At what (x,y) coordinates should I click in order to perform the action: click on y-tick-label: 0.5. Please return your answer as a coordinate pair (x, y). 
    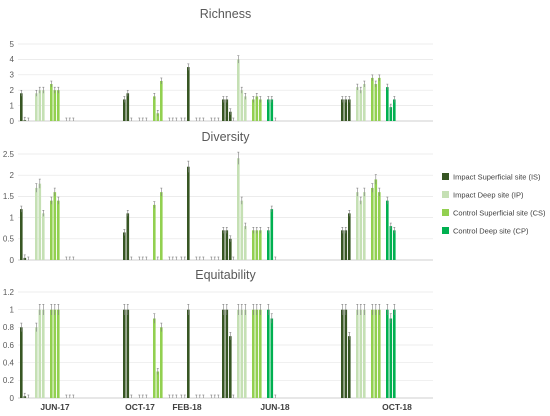
    Looking at the image, I should click on (9, 239).